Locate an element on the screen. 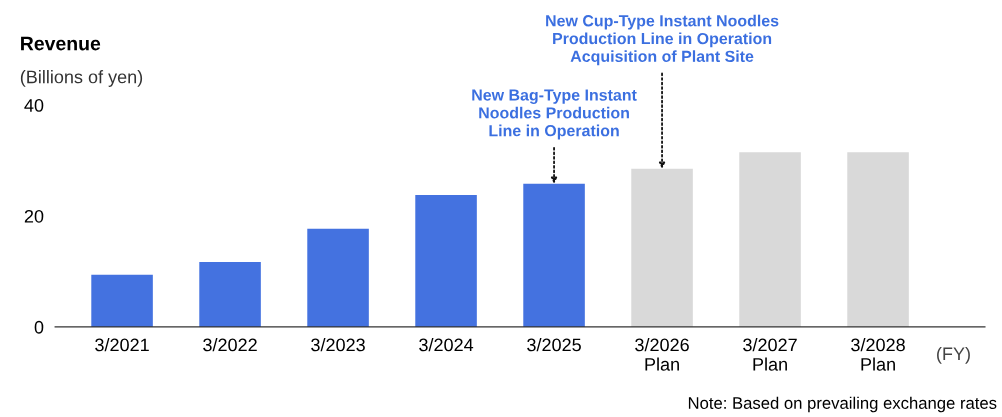 The width and height of the screenshot is (1002, 417). x-tick-label: 3/2027 Plan is located at coordinates (770, 354).